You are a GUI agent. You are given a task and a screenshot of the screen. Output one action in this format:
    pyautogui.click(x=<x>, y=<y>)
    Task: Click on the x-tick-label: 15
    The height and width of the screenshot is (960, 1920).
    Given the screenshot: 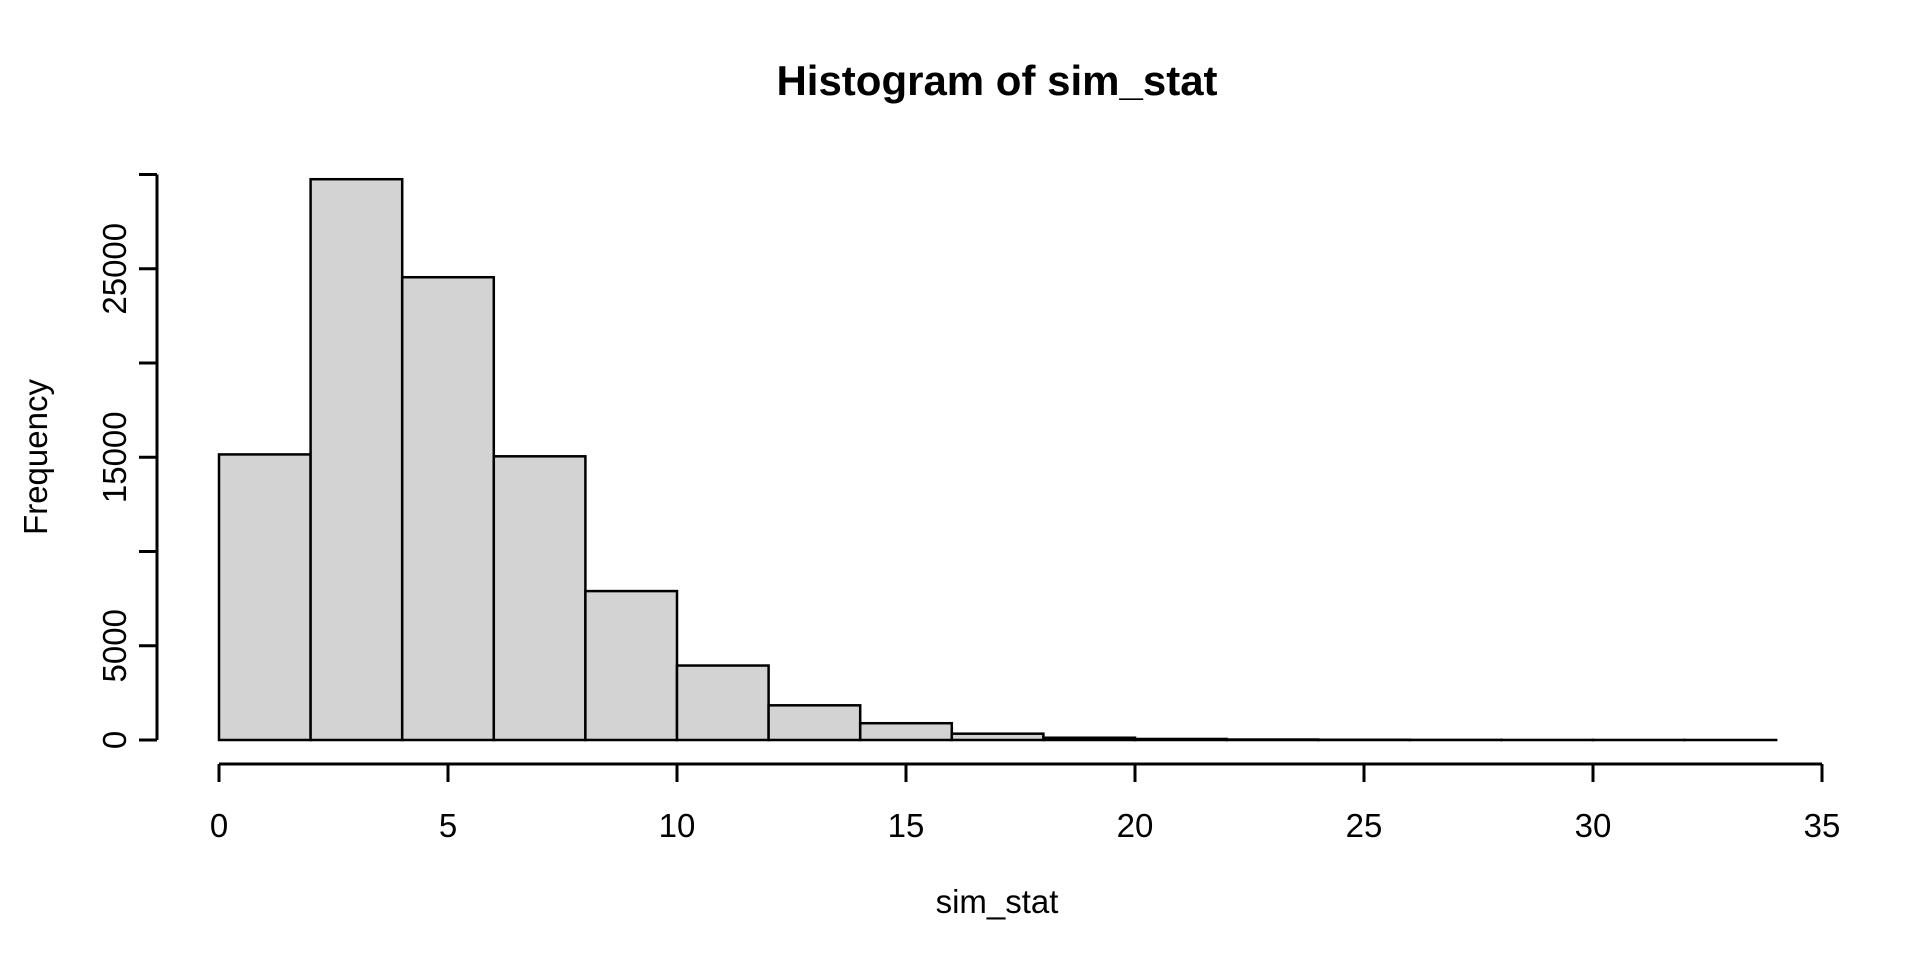 What is the action you would take?
    pyautogui.click(x=906, y=825)
    